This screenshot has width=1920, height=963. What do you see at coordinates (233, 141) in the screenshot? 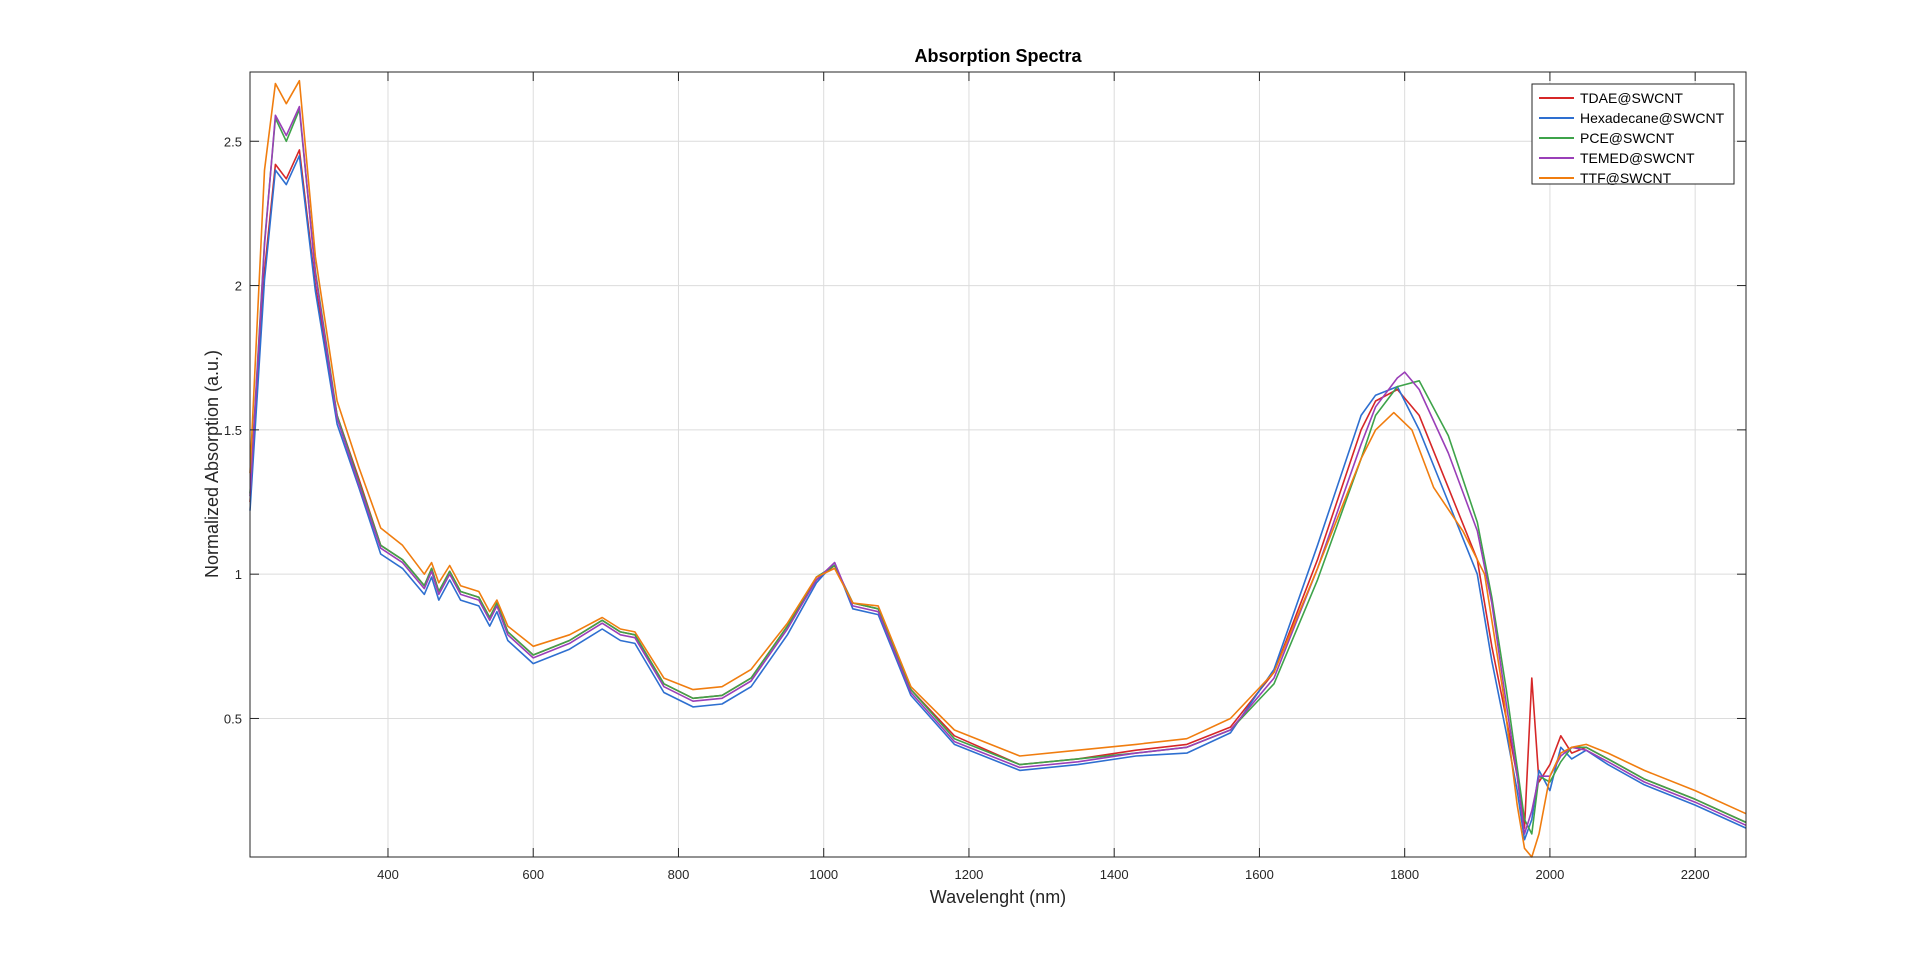
I see `y-tick-label: 2.5` at bounding box center [233, 141].